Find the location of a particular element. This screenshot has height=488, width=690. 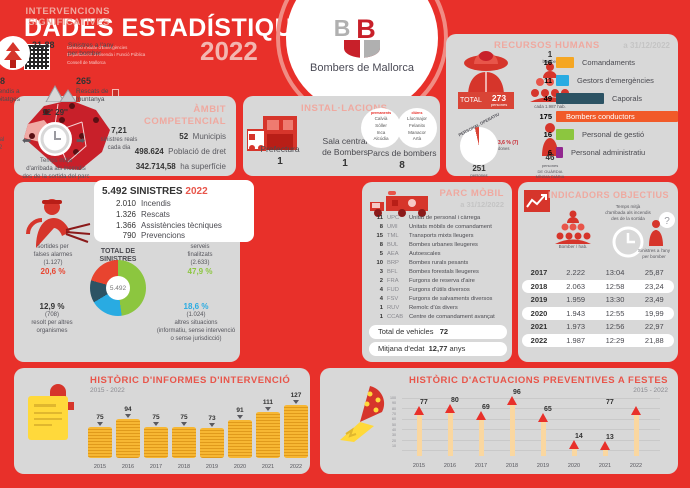

vehicle-row: 4 FUD Furgons d'útils diversos is located at coordinates (424, 289).